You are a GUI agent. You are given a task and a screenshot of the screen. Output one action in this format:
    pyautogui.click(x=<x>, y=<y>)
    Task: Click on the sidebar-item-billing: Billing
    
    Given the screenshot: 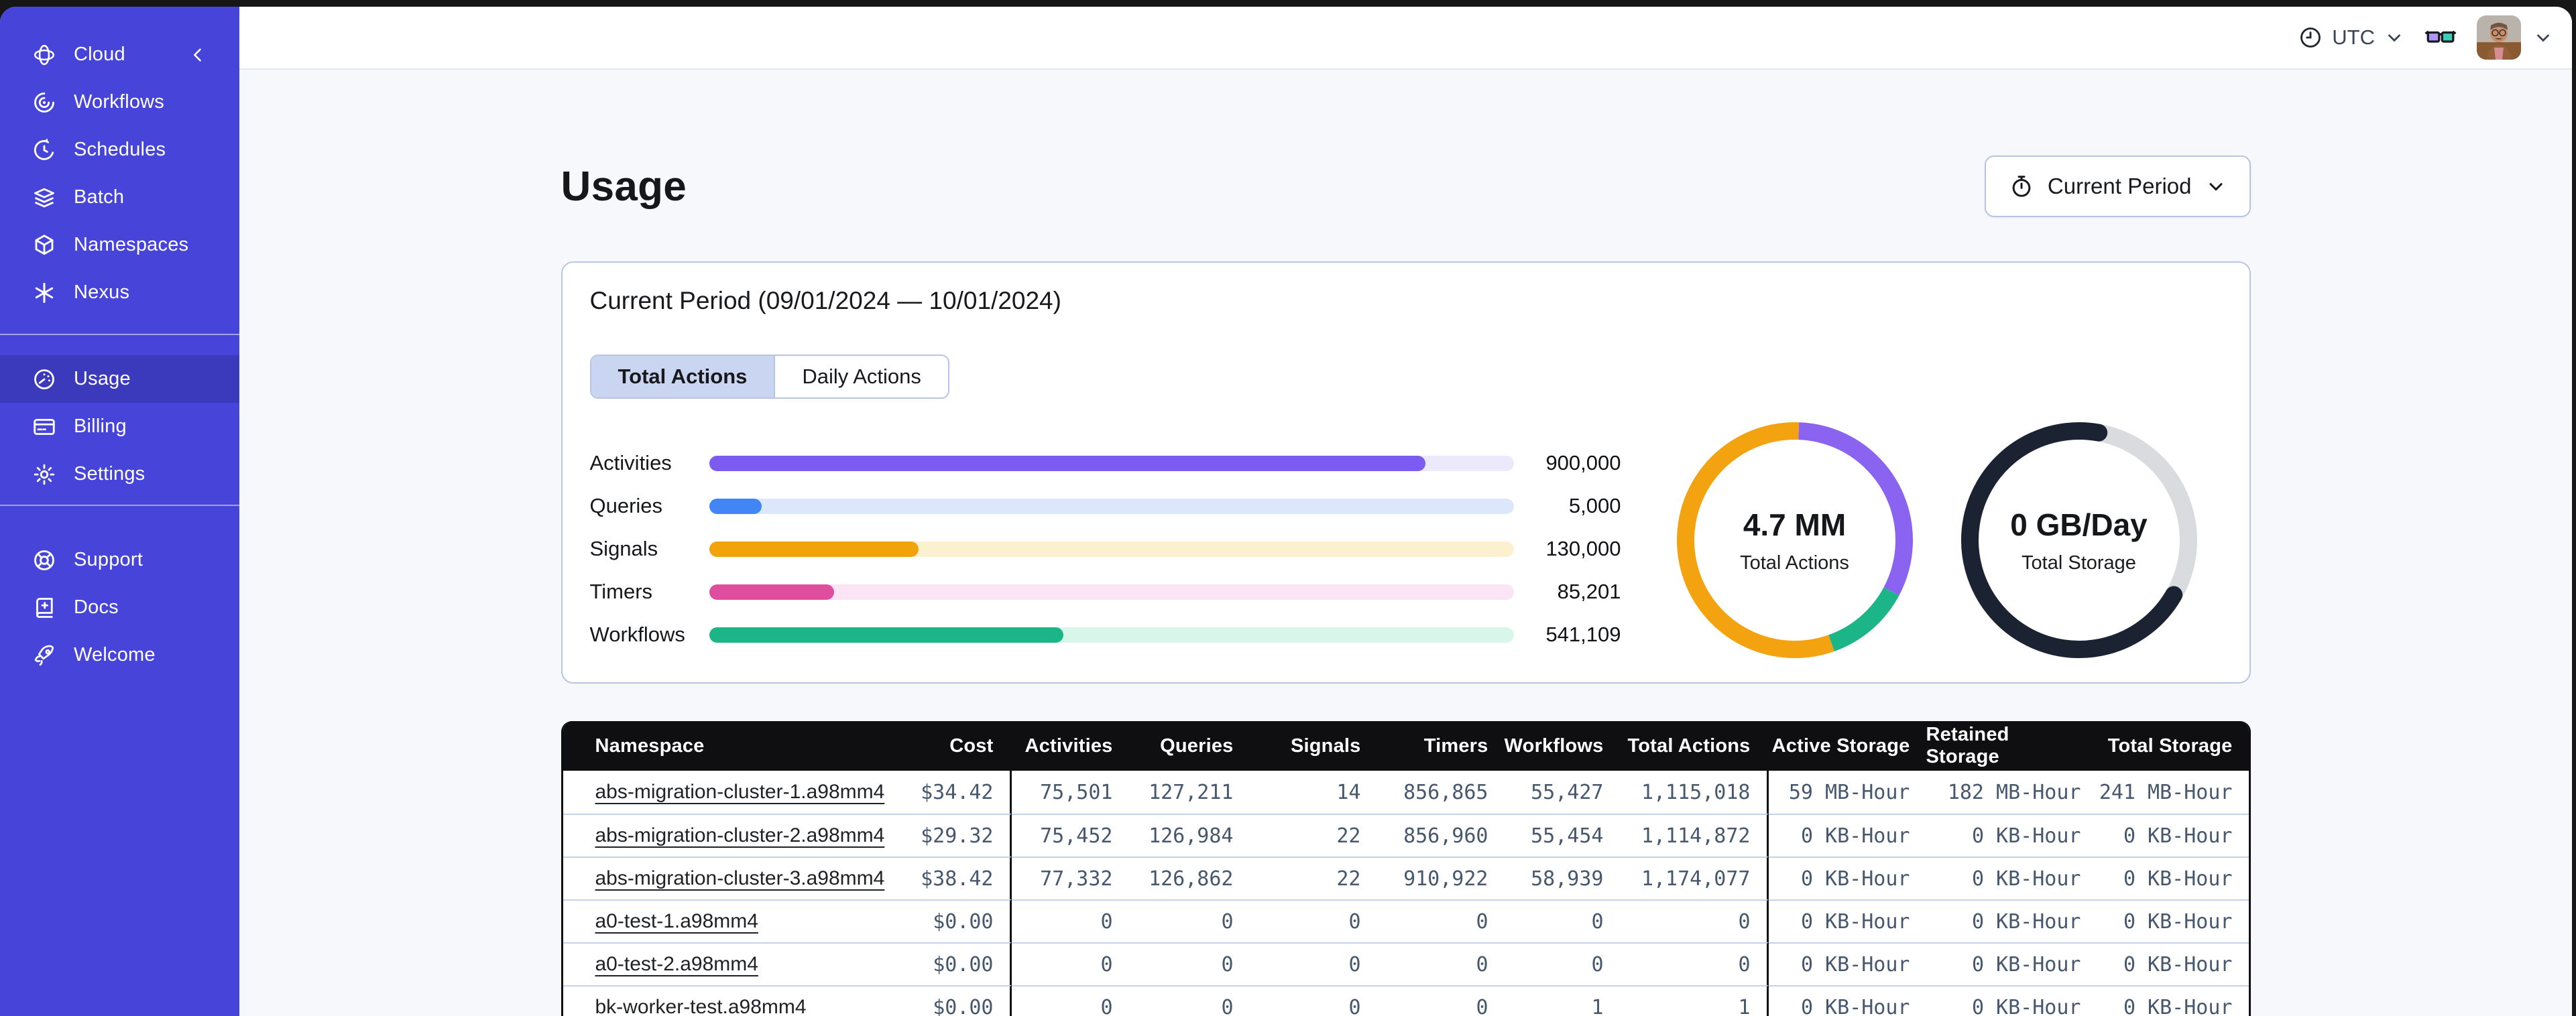 What is the action you would take?
    pyautogui.click(x=119, y=426)
    